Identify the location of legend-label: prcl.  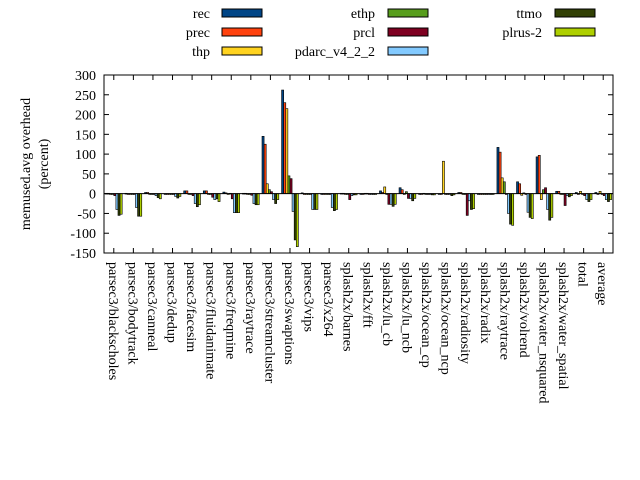
(364, 33).